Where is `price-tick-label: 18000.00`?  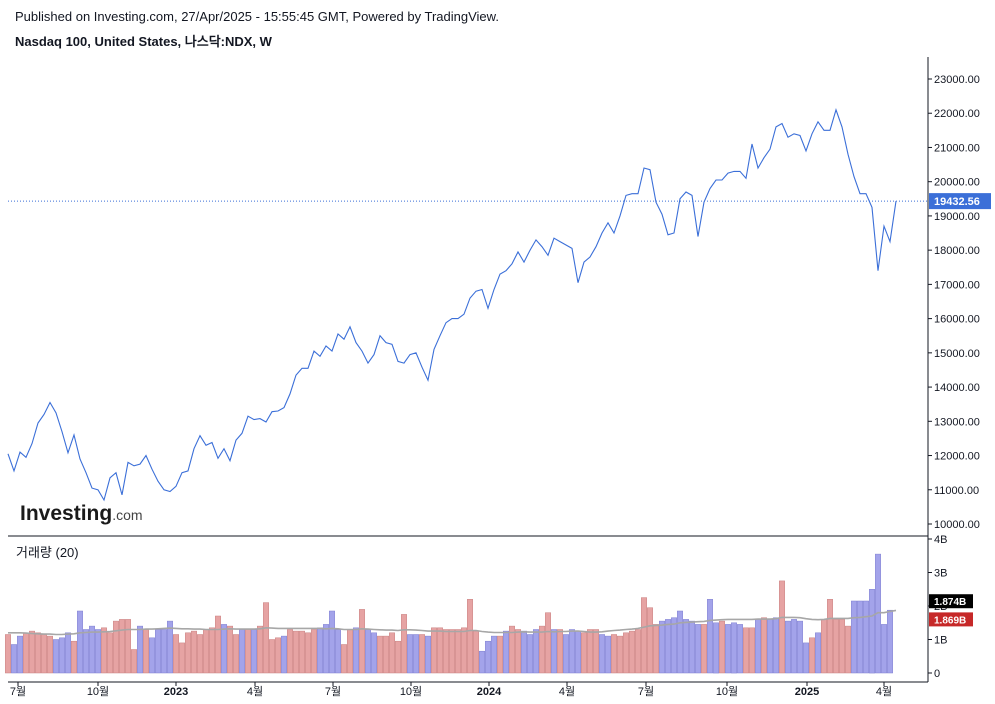
price-tick-label: 18000.00 is located at coordinates (957, 251).